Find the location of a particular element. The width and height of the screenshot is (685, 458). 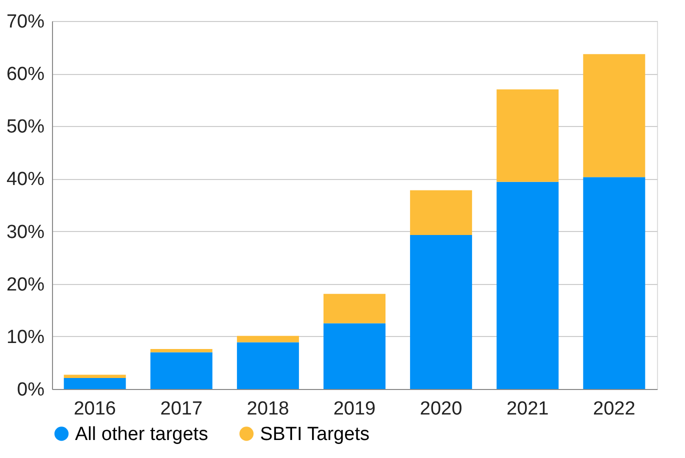

y-tick-label: 0% is located at coordinates (31, 390).